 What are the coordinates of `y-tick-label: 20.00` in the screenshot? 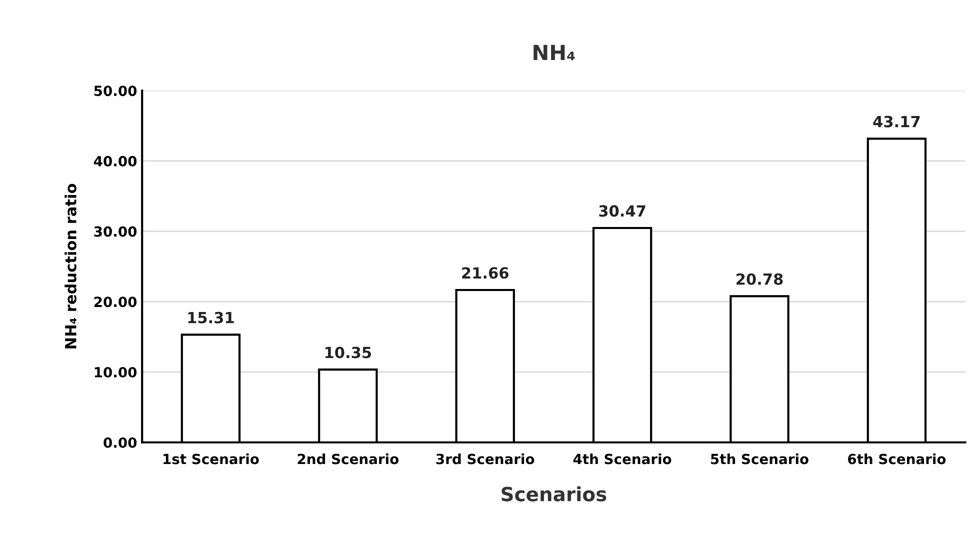 It's located at (115, 302).